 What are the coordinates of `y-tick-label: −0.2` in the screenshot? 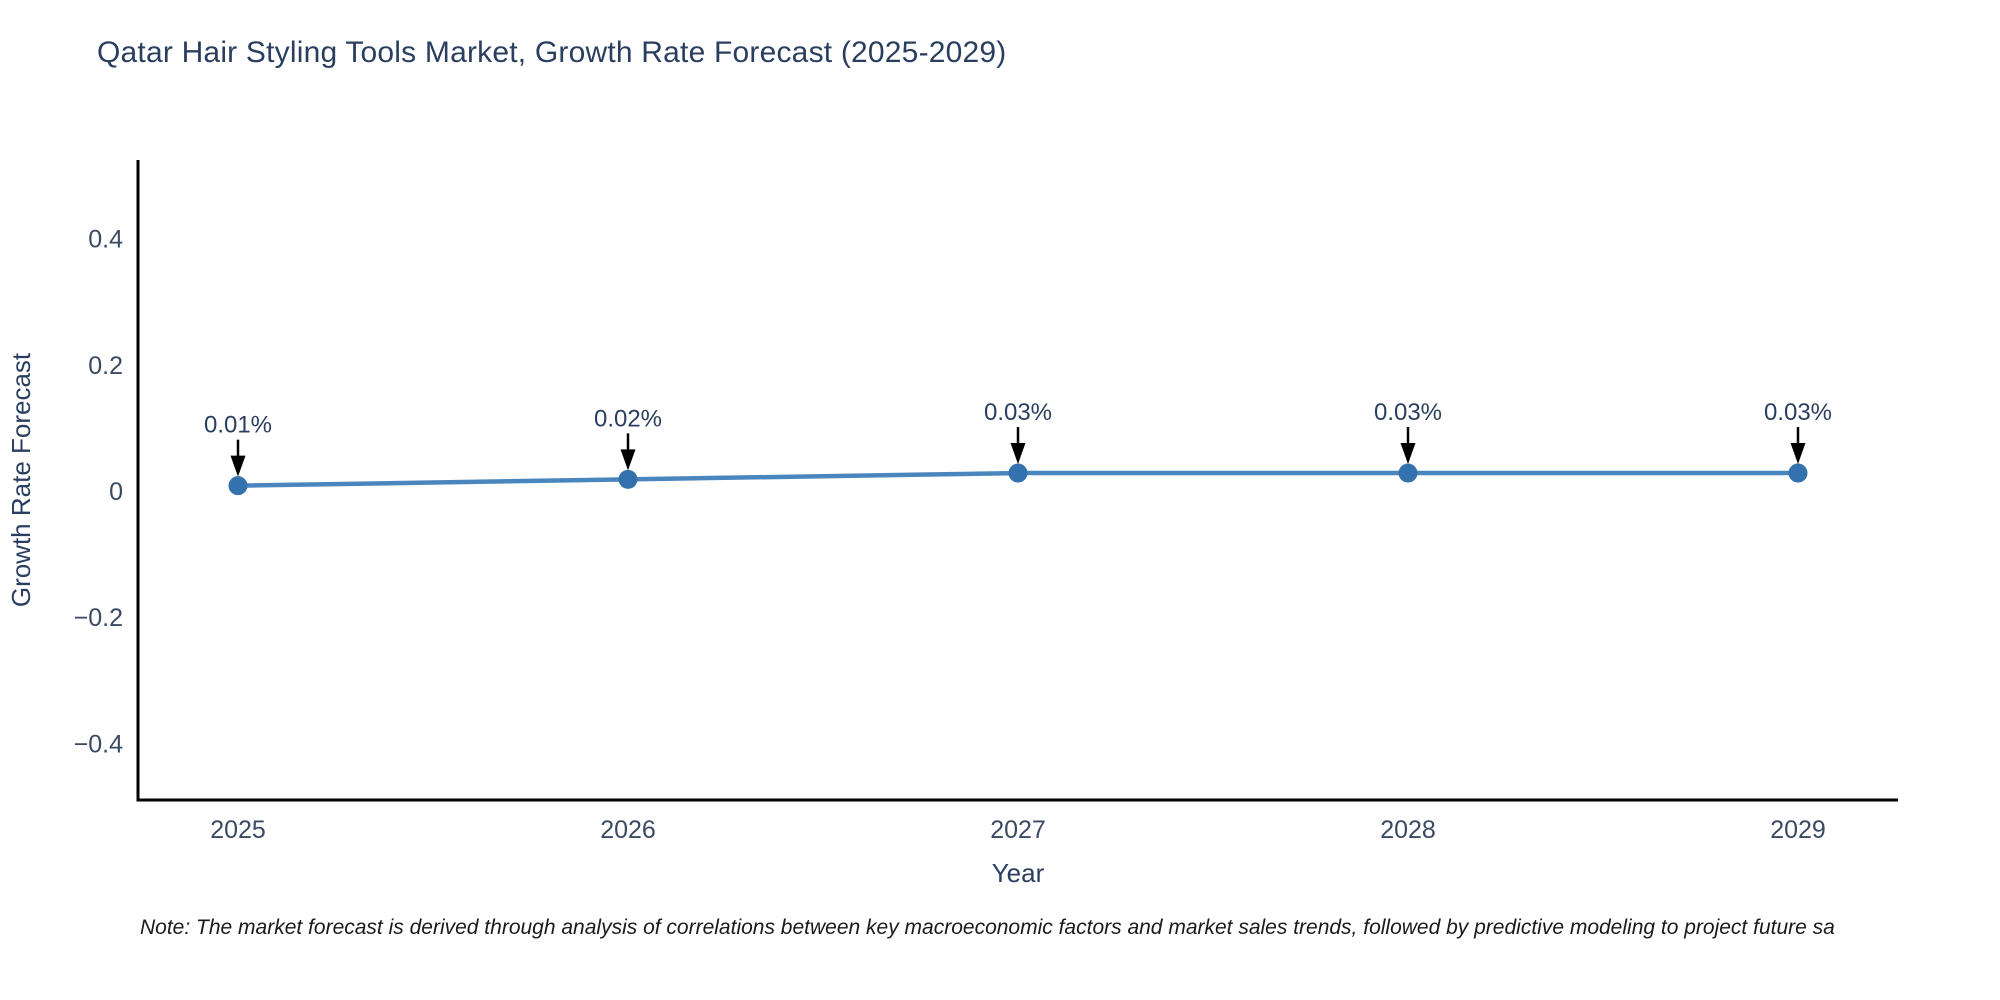 It's located at (98, 618).